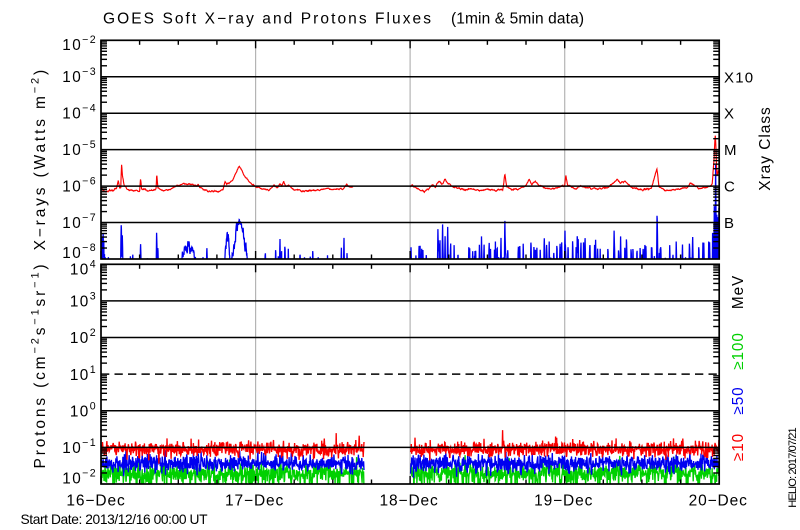 This screenshot has width=800, height=530. I want to click on svg-text: Protons (cm−2s−1sr−1), so click(40, 365).